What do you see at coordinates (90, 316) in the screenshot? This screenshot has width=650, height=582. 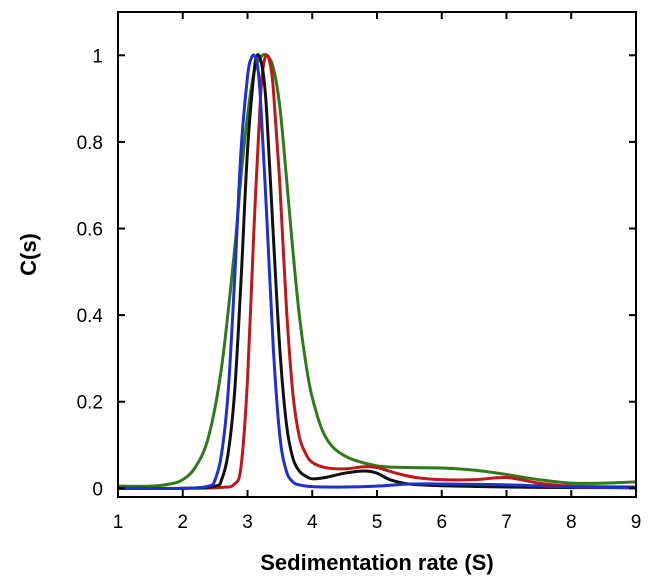 I see `y-tick-label-0.4: 0.4` at bounding box center [90, 316].